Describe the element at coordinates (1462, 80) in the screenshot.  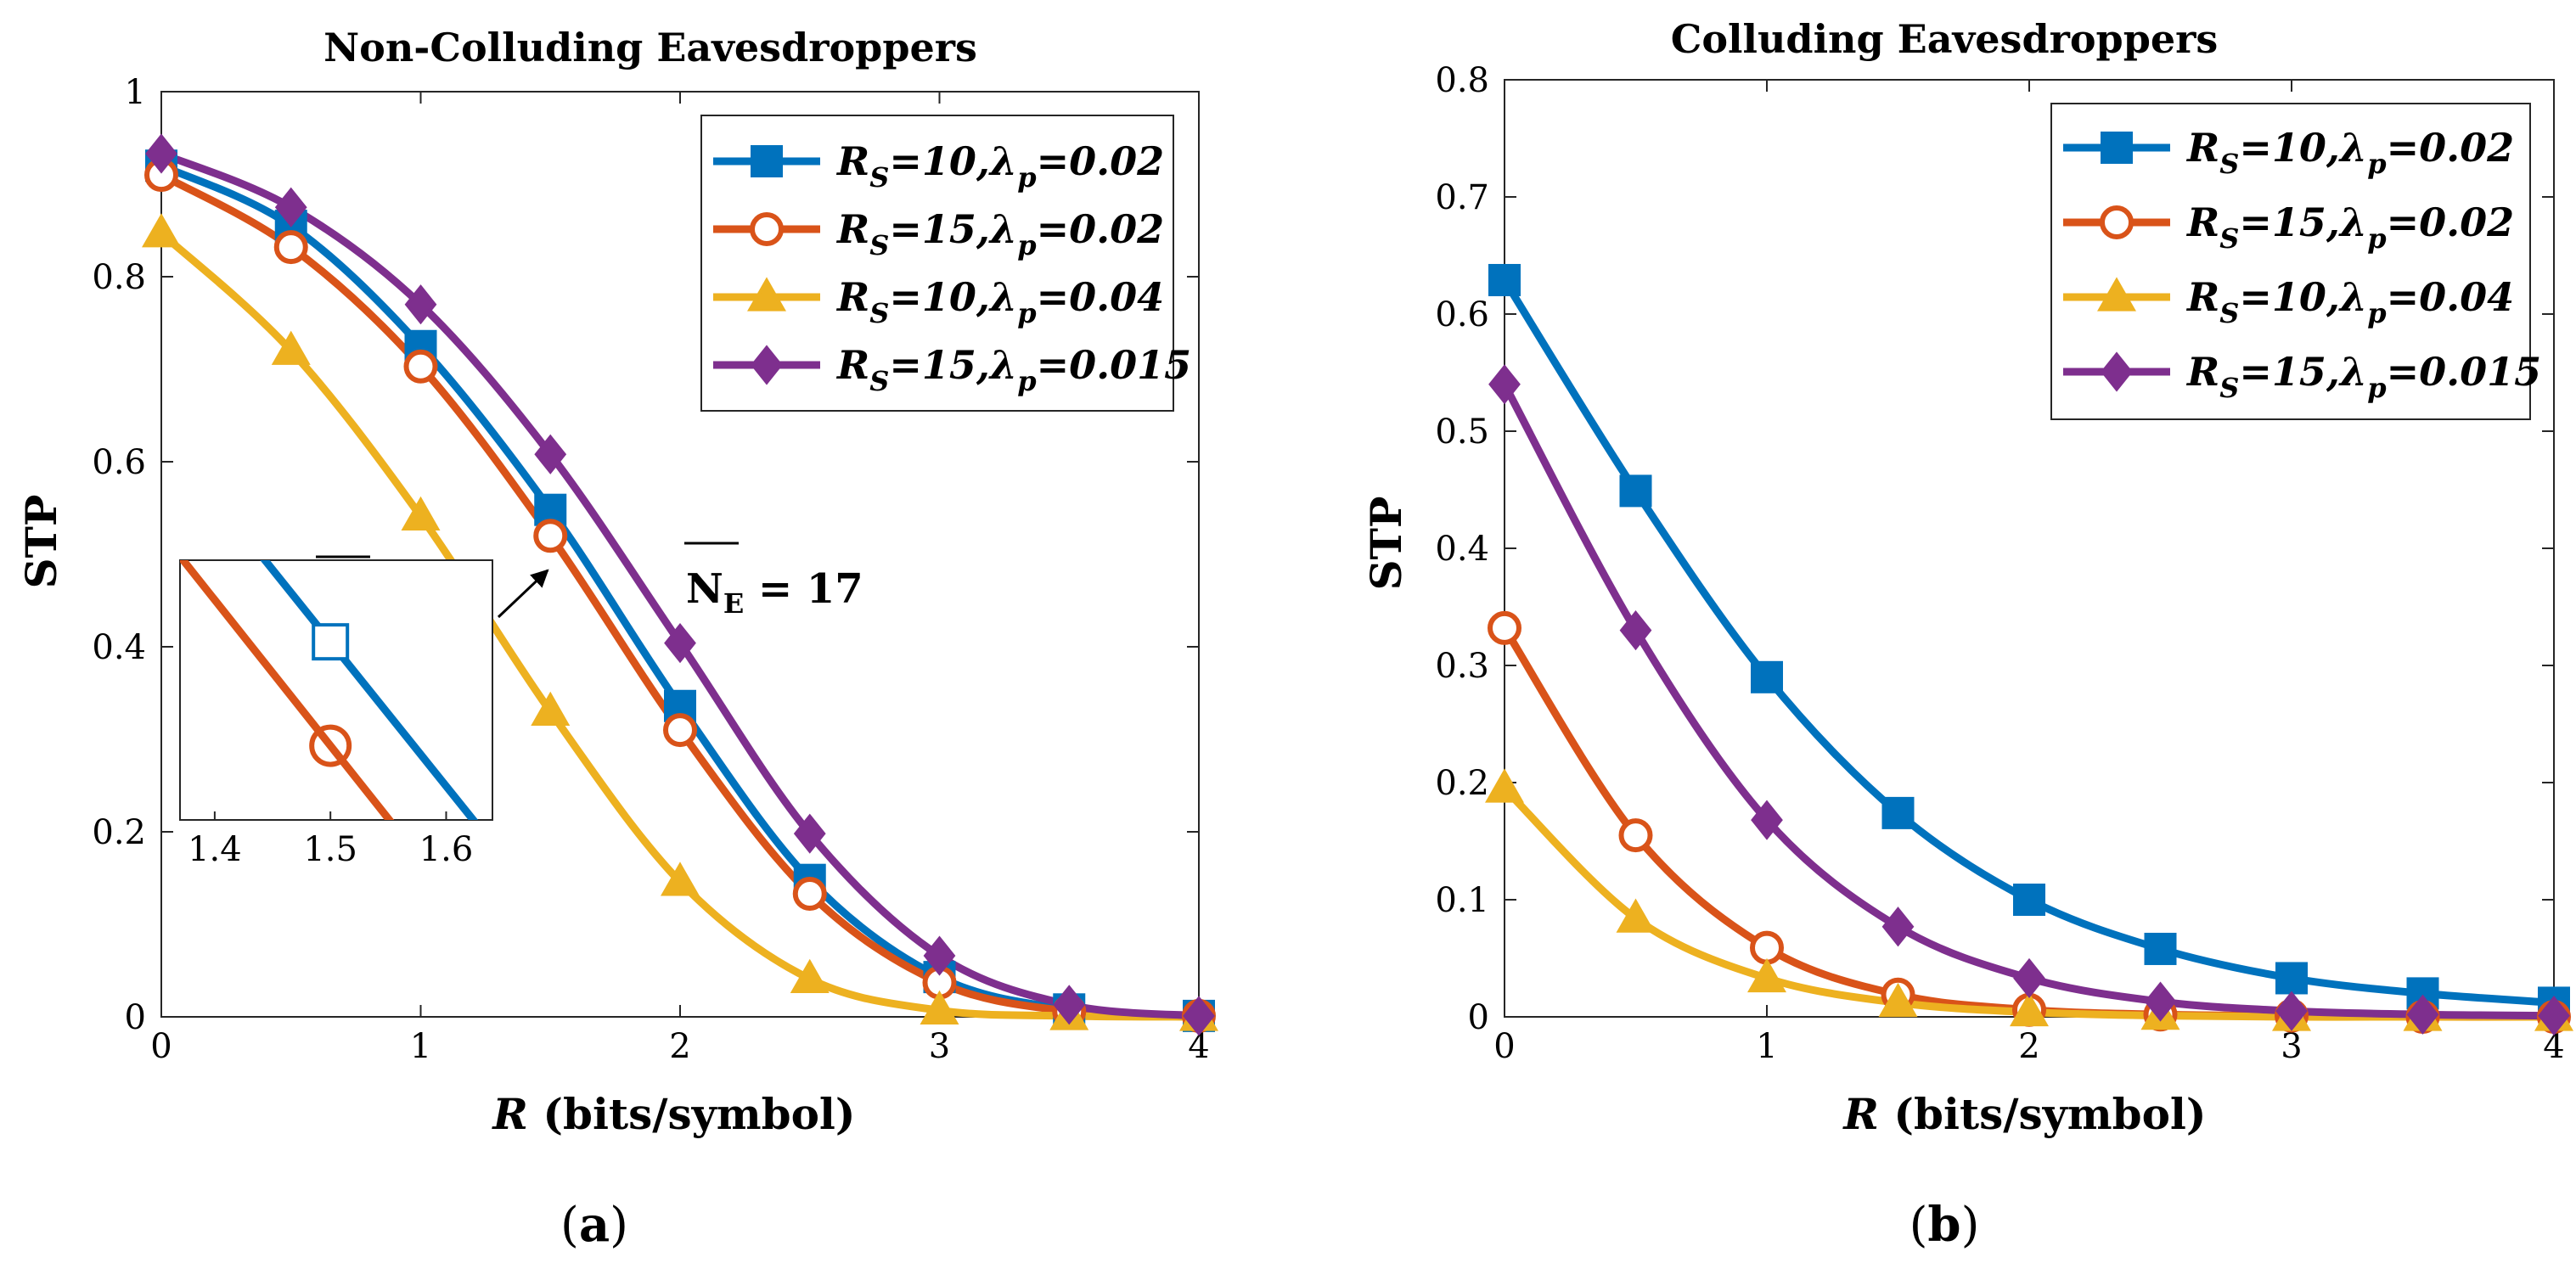
I see `chart-b-ytick-label: 0.8` at that location.